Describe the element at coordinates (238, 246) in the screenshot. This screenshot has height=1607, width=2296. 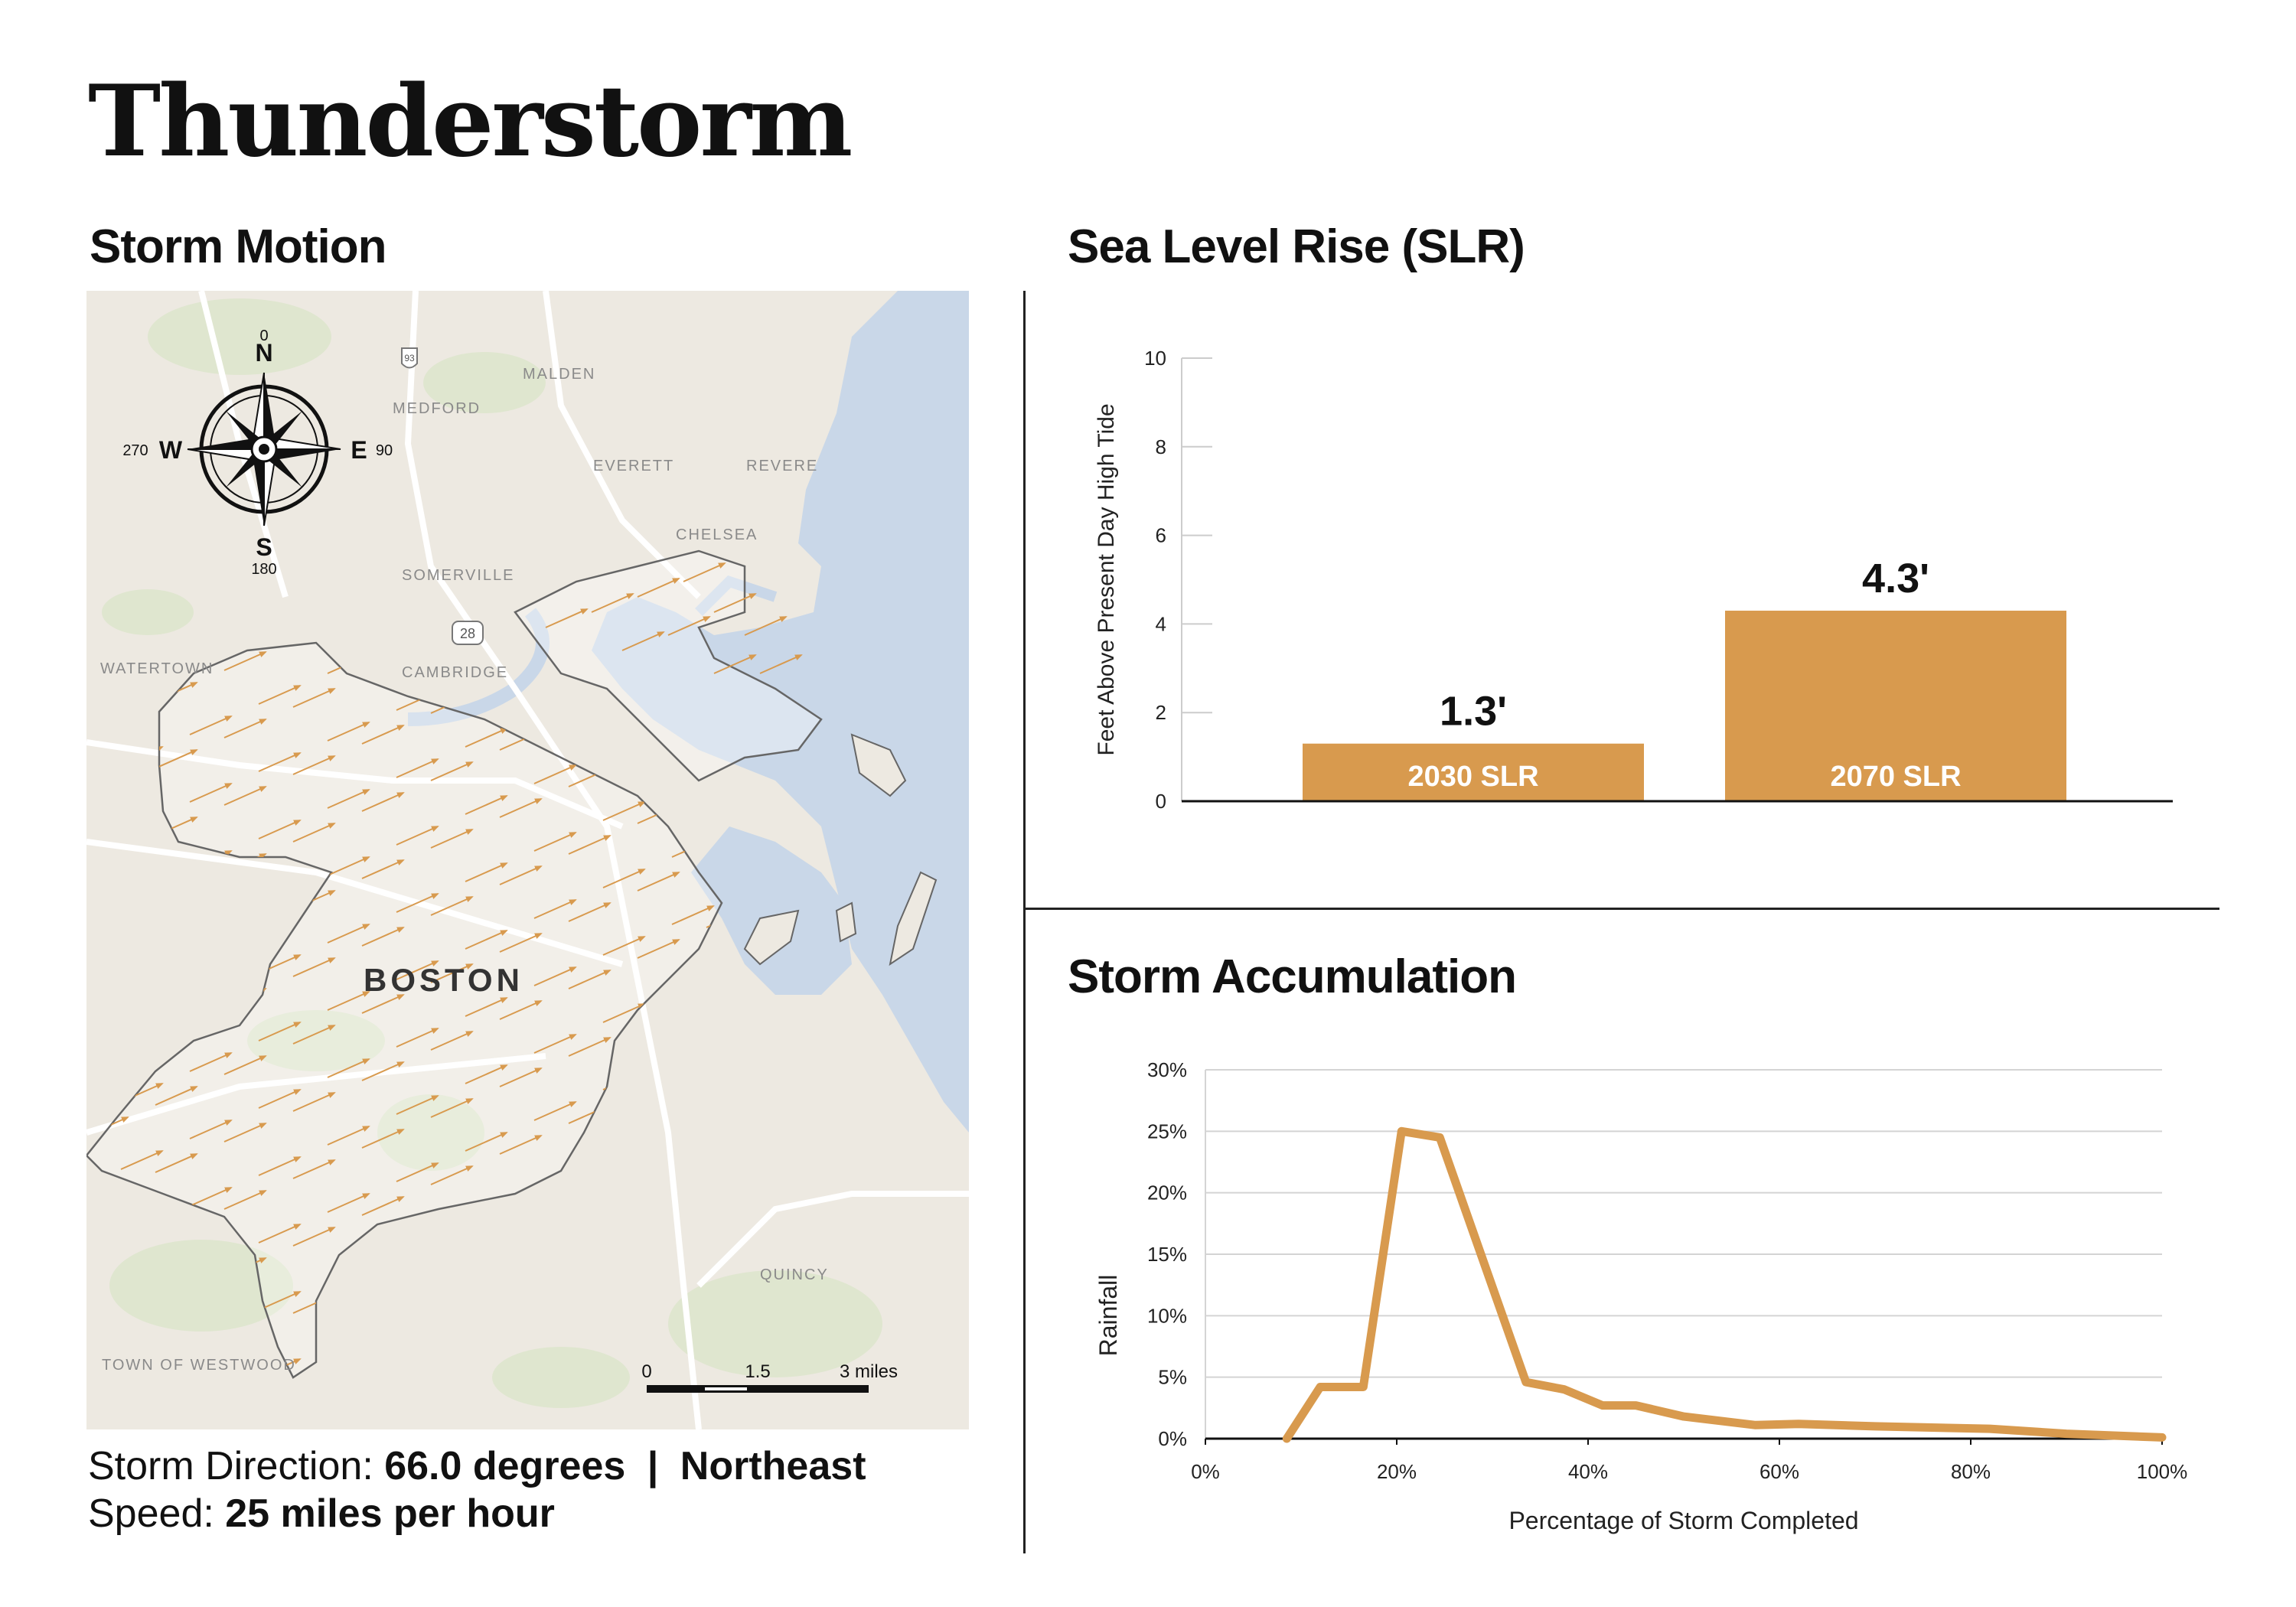
I see `storm-motion-heading: Storm Motion` at that location.